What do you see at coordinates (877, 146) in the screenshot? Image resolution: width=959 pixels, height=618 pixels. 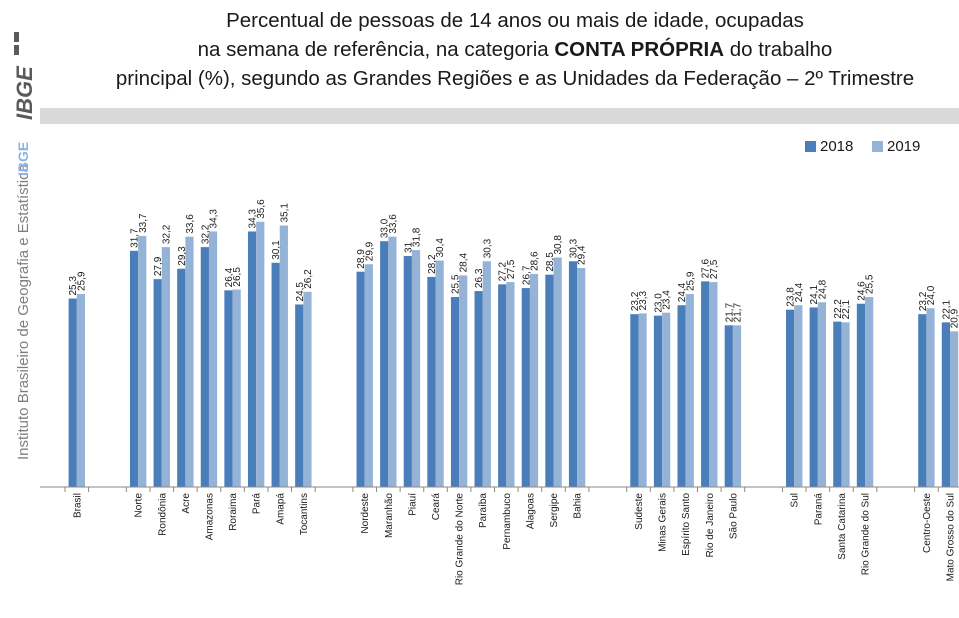 I see `legend-swatch-2019` at bounding box center [877, 146].